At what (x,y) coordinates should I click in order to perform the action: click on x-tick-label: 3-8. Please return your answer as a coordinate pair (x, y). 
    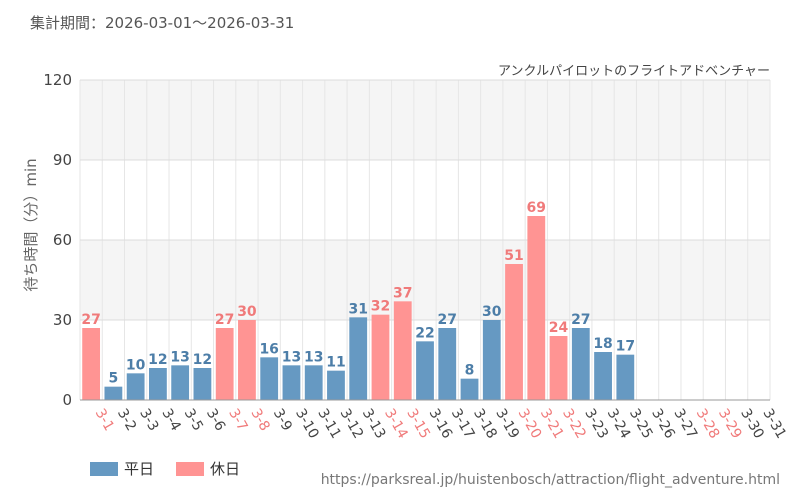
    Looking at the image, I should click on (259, 420).